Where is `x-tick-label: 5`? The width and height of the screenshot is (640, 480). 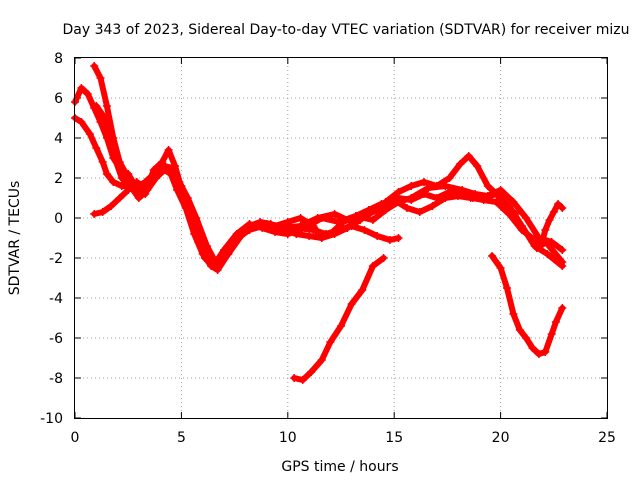
x-tick-label: 5 is located at coordinates (181, 438).